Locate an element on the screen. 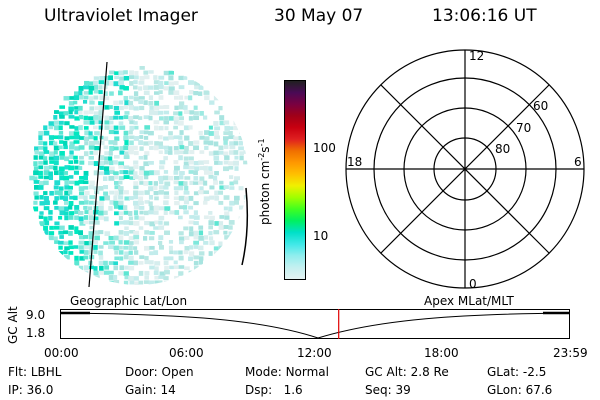 The width and height of the screenshot is (600, 400). time-label: 13:06:16 UT is located at coordinates (484, 16).